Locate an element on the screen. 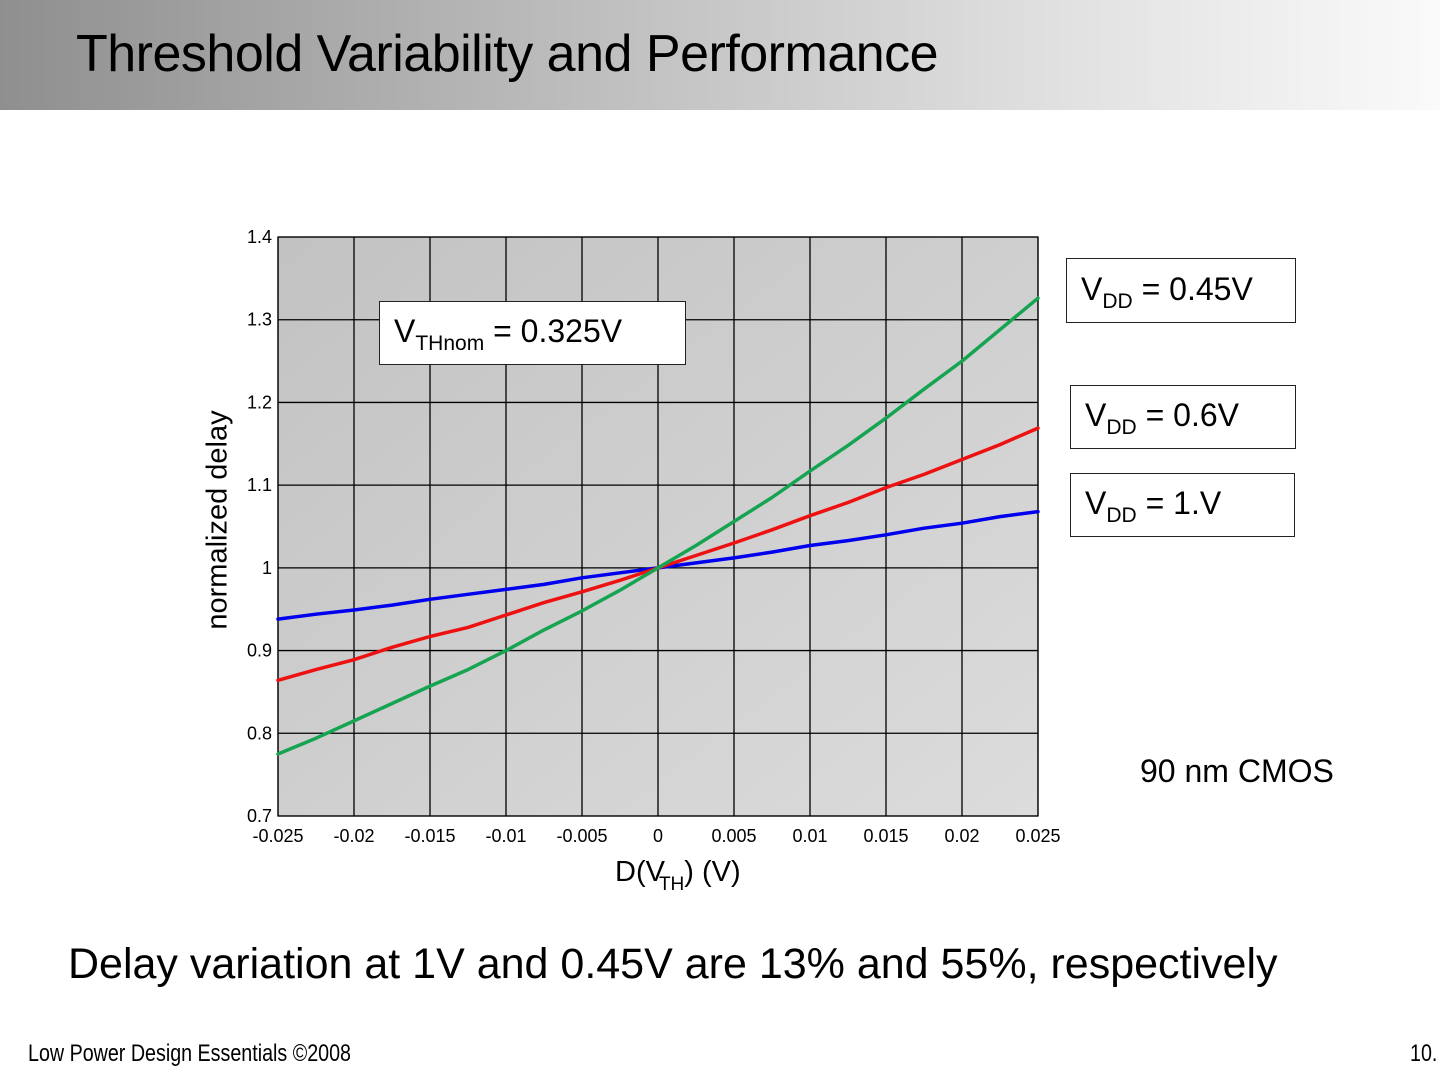 The width and height of the screenshot is (1440, 1080). x-tick-label: 0.015 is located at coordinates (885, 836).